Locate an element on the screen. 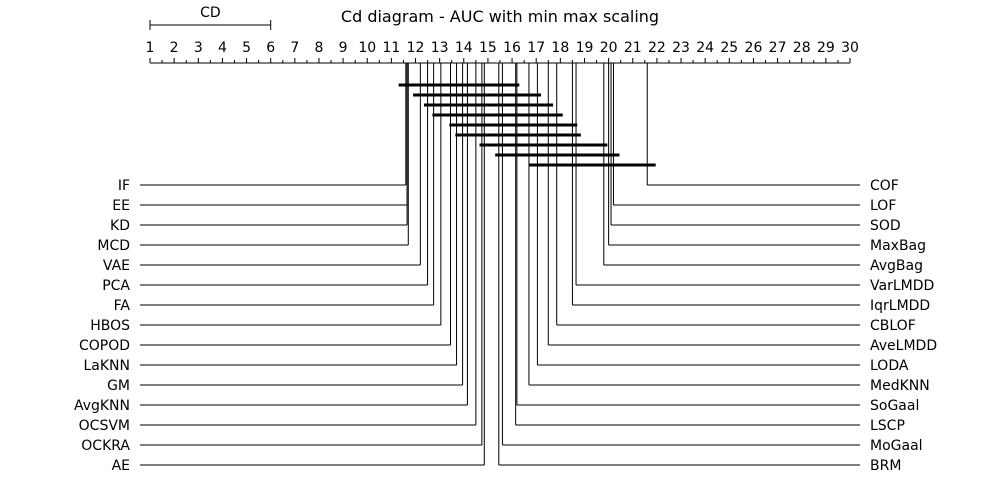 The height and width of the screenshot is (495, 1000). algorithm-label: VarLMDD is located at coordinates (902, 286).